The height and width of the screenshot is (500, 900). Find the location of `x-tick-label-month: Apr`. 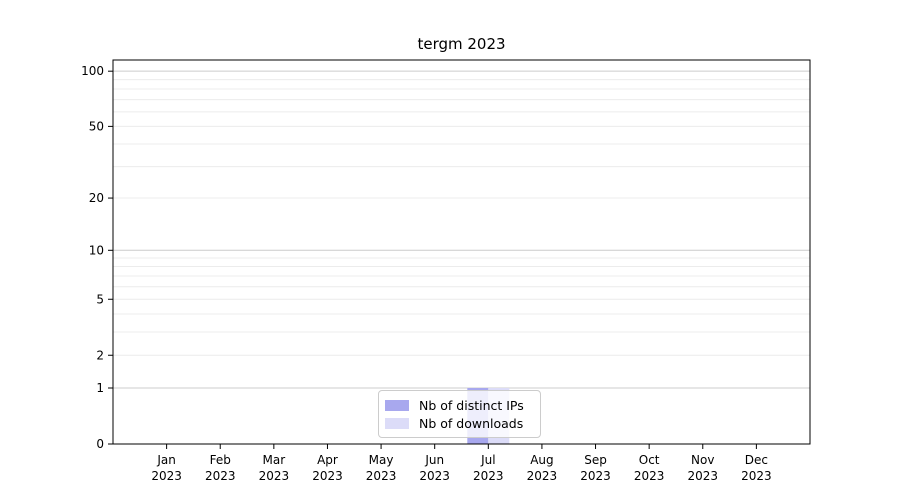

x-tick-label-month: Apr is located at coordinates (327, 460).